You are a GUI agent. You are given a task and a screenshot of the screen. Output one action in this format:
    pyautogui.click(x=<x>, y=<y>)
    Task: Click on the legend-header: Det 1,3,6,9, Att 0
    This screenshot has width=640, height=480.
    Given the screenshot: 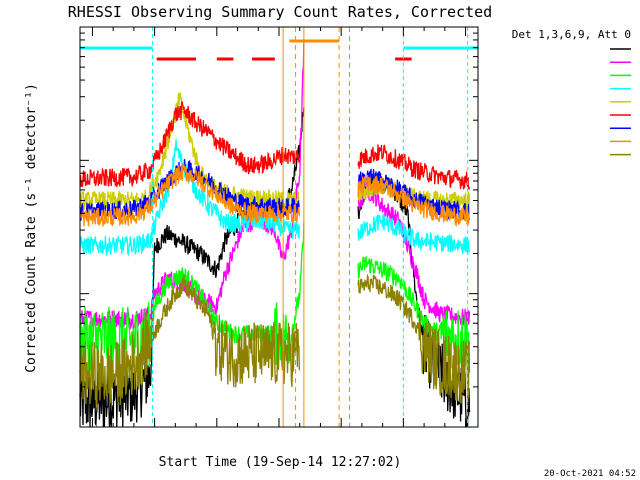 What is the action you would take?
    pyautogui.click(x=571, y=34)
    